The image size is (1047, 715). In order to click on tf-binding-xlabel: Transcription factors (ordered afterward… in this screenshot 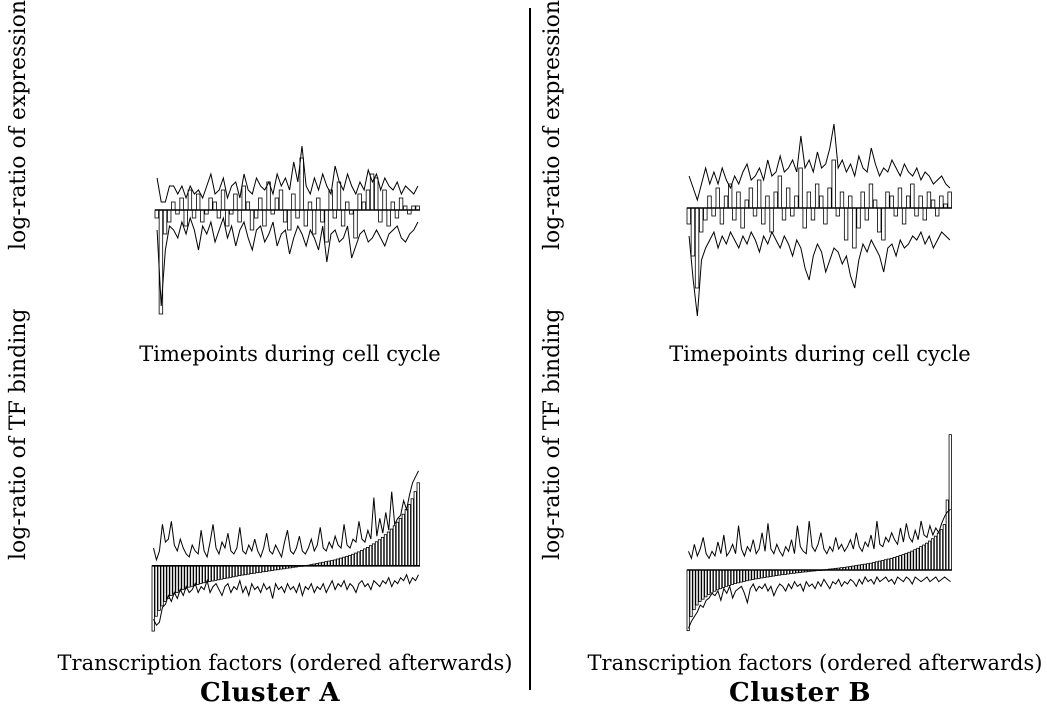, I will do `click(815, 663)`.